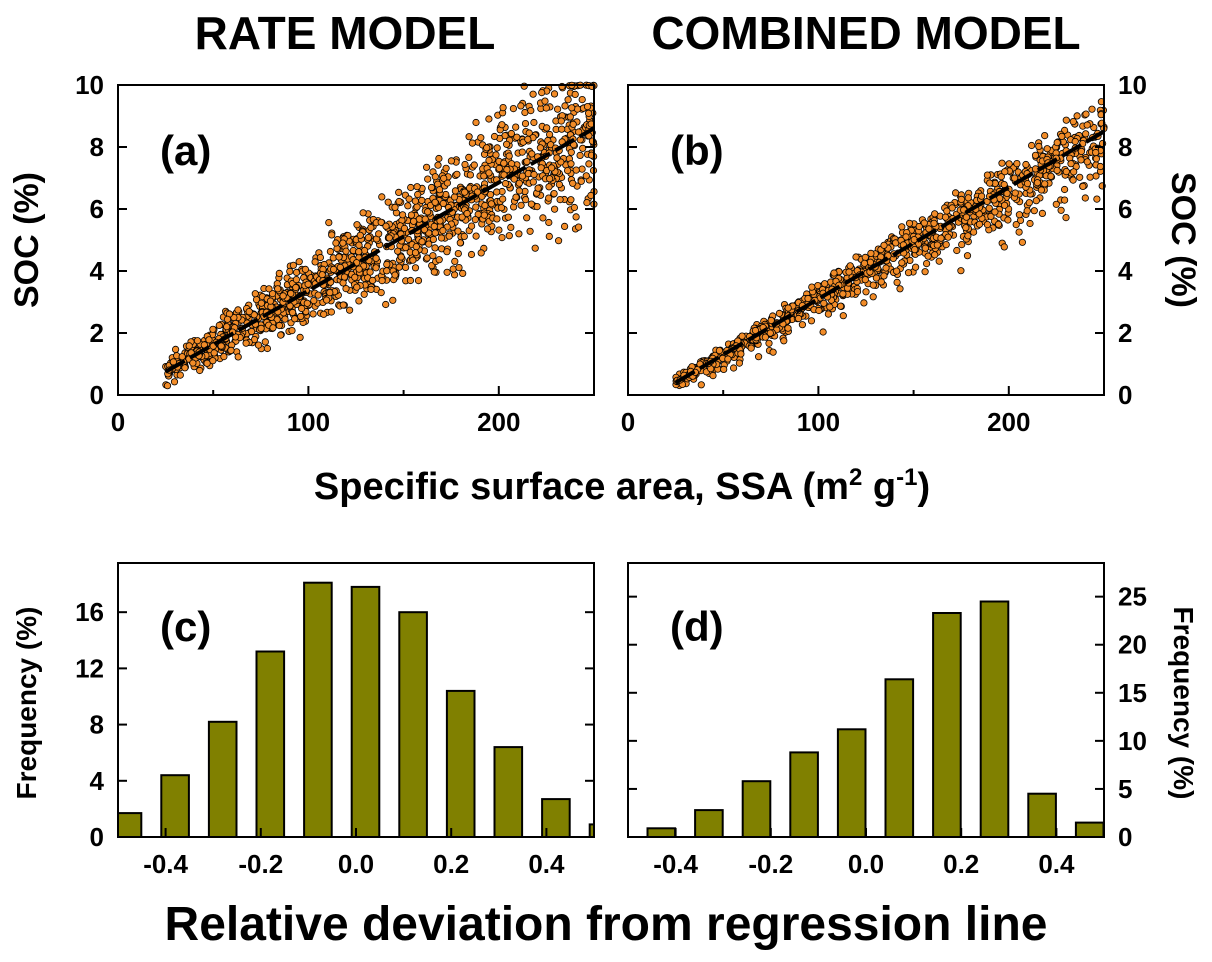 The image size is (1212, 962). I want to click on y-tick-label: 2, so click(97, 333).